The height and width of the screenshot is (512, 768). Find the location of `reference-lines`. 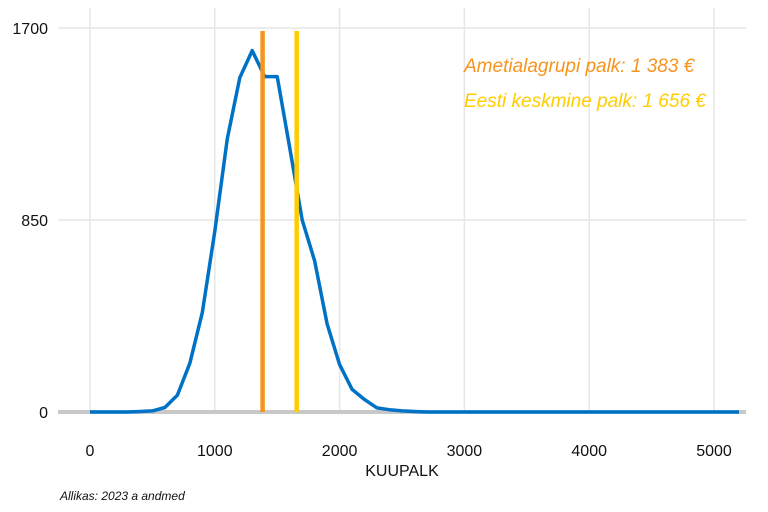

reference-lines is located at coordinates (279, 221).